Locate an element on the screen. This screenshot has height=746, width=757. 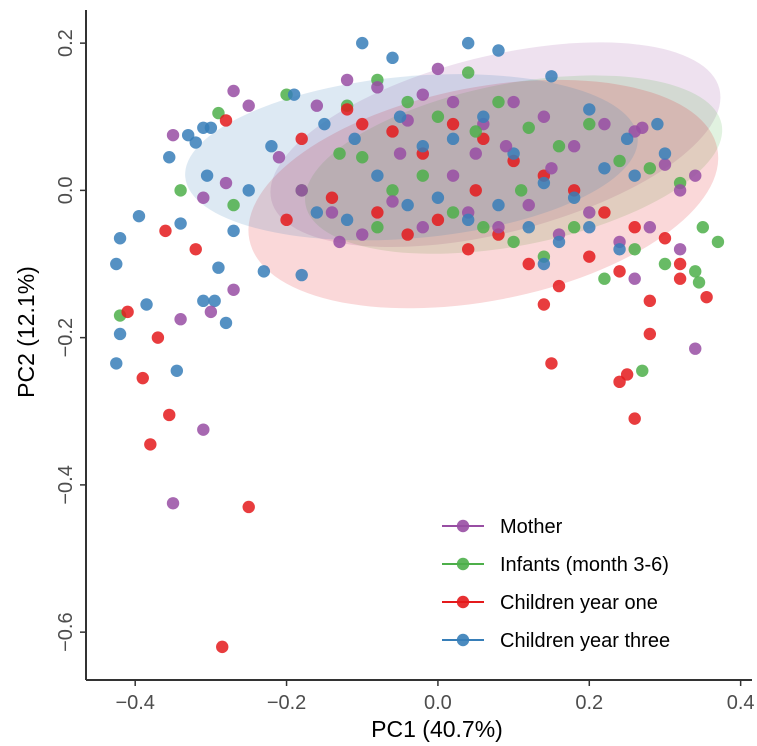
x-tick-label: −0.4 is located at coordinates (134, 703).